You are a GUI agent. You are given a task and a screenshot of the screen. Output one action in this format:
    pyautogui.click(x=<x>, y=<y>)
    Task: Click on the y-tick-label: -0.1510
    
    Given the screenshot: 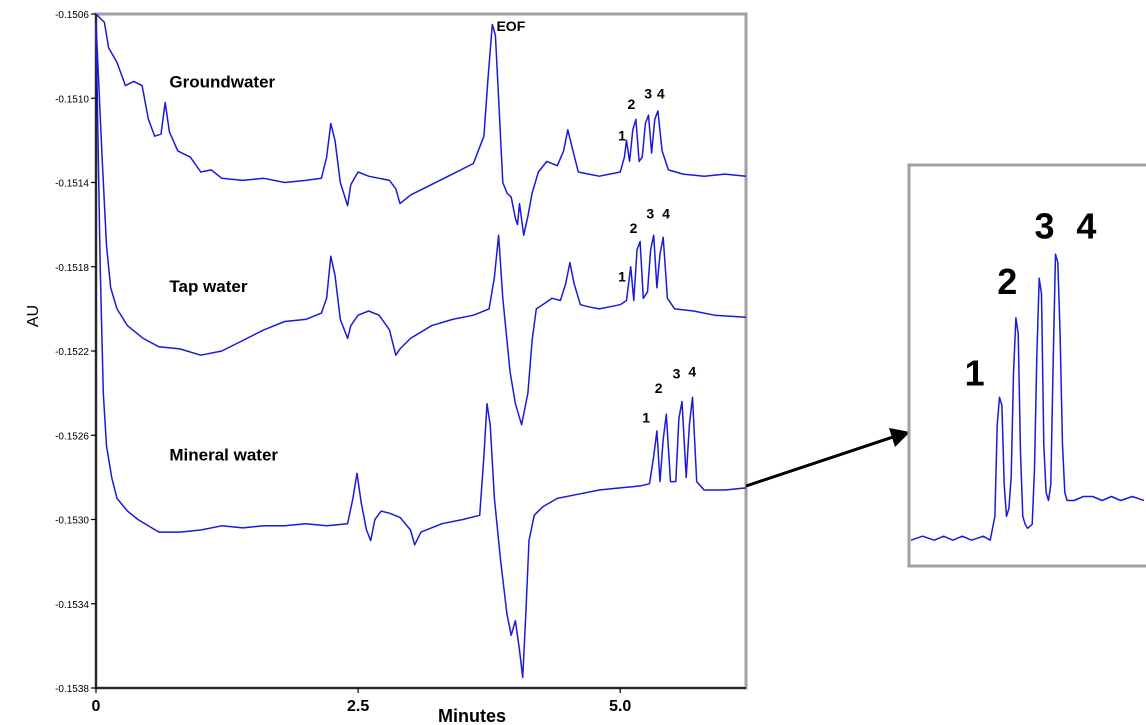 What is the action you would take?
    pyautogui.click(x=72, y=99)
    